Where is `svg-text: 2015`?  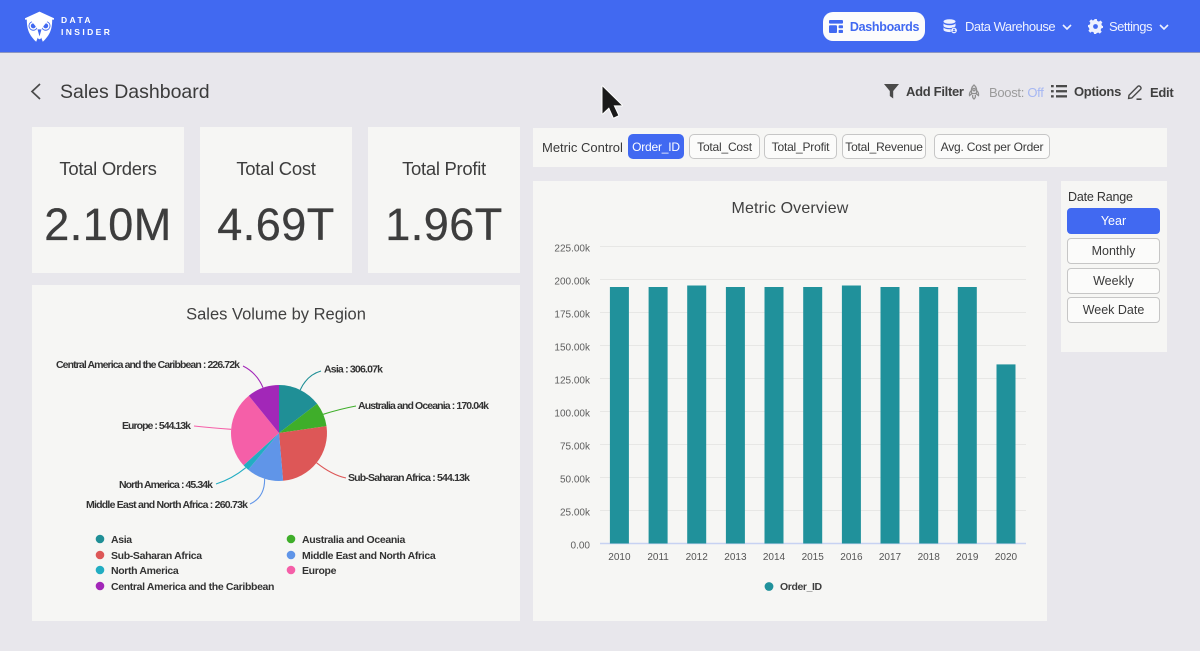
svg-text: 2015 is located at coordinates (813, 557).